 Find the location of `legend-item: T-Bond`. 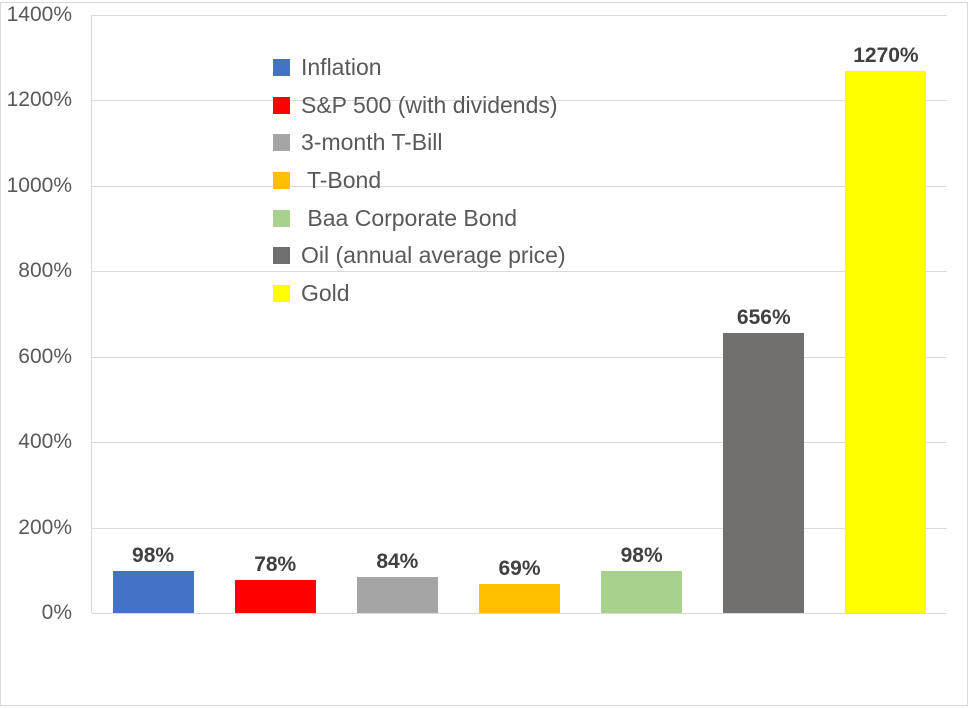

legend-item: T-Bond is located at coordinates (419, 181).